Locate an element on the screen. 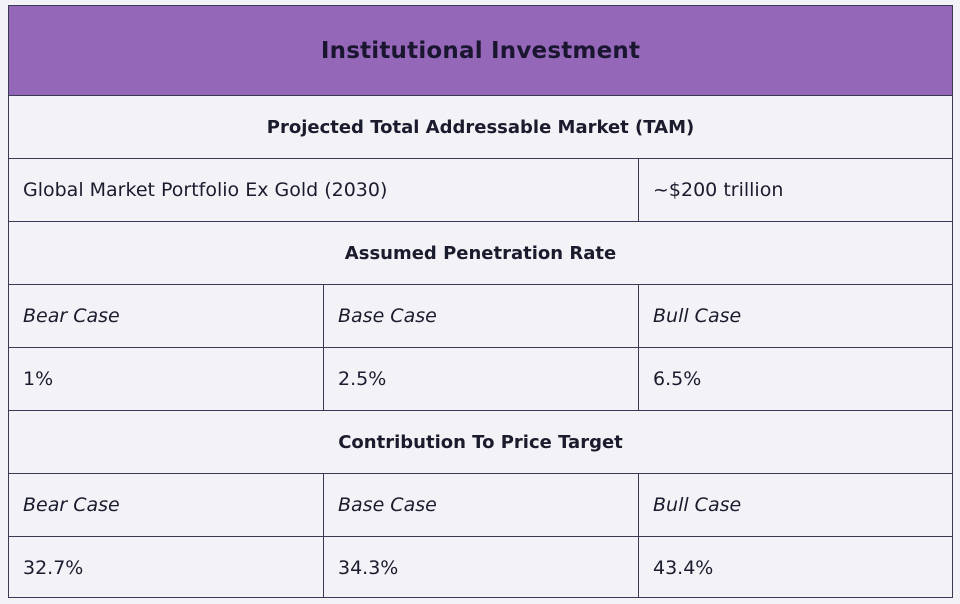 The image size is (960, 604). penetration-cases-row: Bear Case Base Case Bull Case is located at coordinates (480, 316).